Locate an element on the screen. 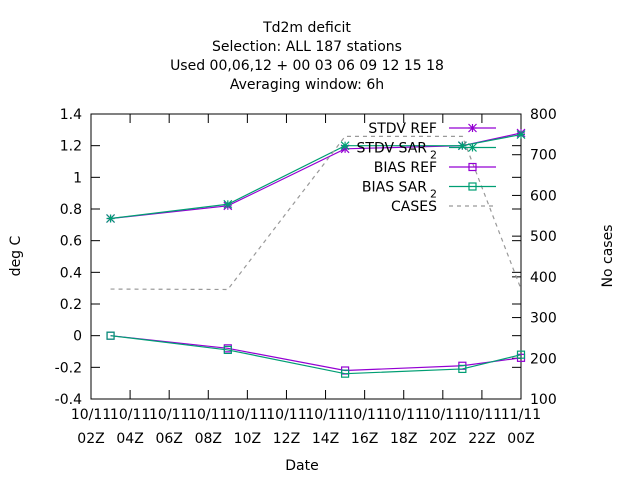 The width and height of the screenshot is (640, 480). legend-label-text: BIAS REF is located at coordinates (405, 168).